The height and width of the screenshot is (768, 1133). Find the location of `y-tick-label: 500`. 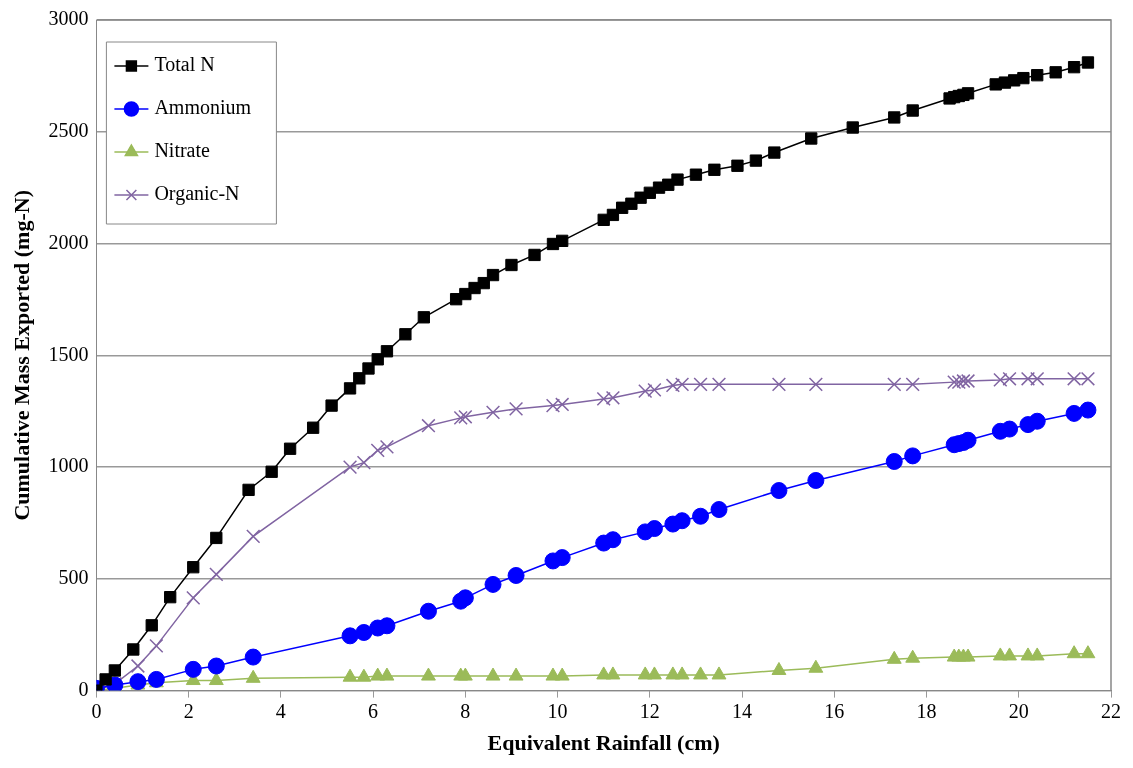

y-tick-label: 500 is located at coordinates (73, 577).